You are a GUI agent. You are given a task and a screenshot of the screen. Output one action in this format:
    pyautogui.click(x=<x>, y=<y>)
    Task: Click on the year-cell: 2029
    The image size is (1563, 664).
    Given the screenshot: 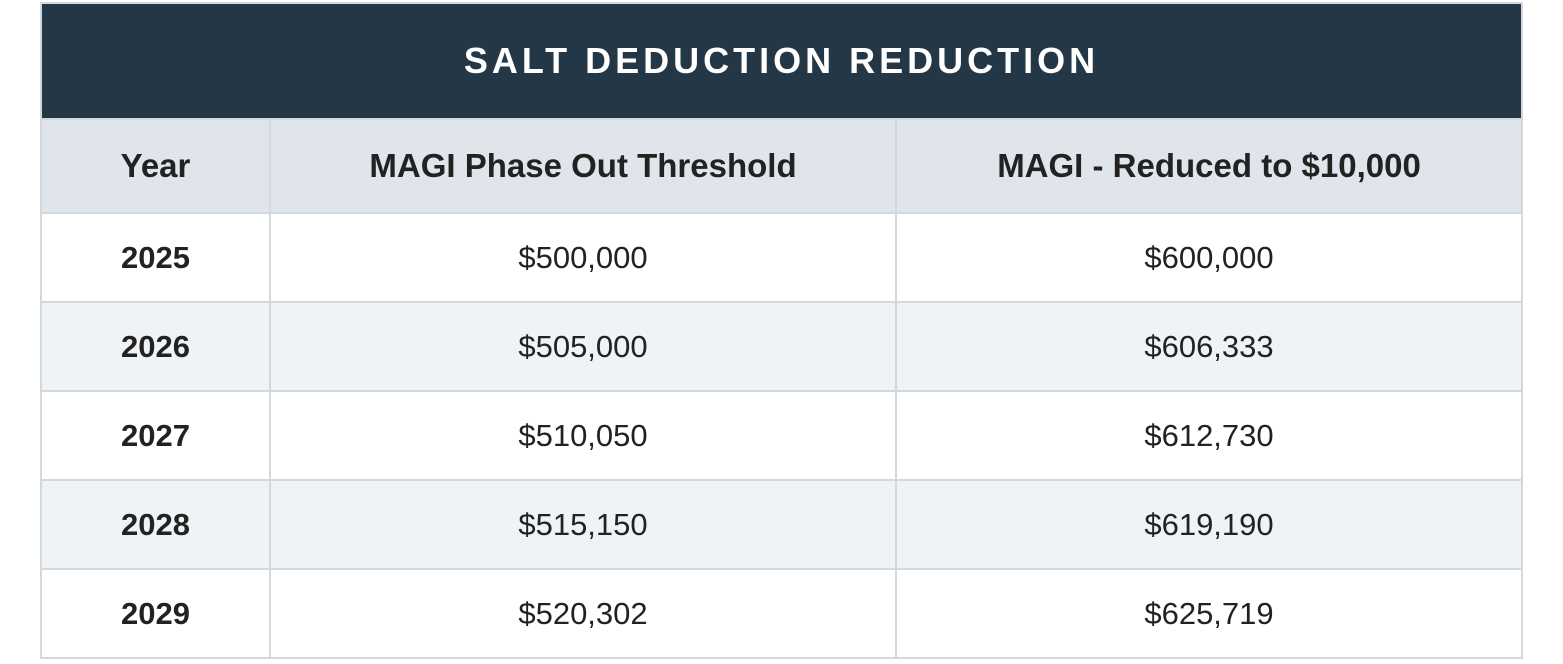 What is the action you would take?
    pyautogui.click(x=155, y=613)
    